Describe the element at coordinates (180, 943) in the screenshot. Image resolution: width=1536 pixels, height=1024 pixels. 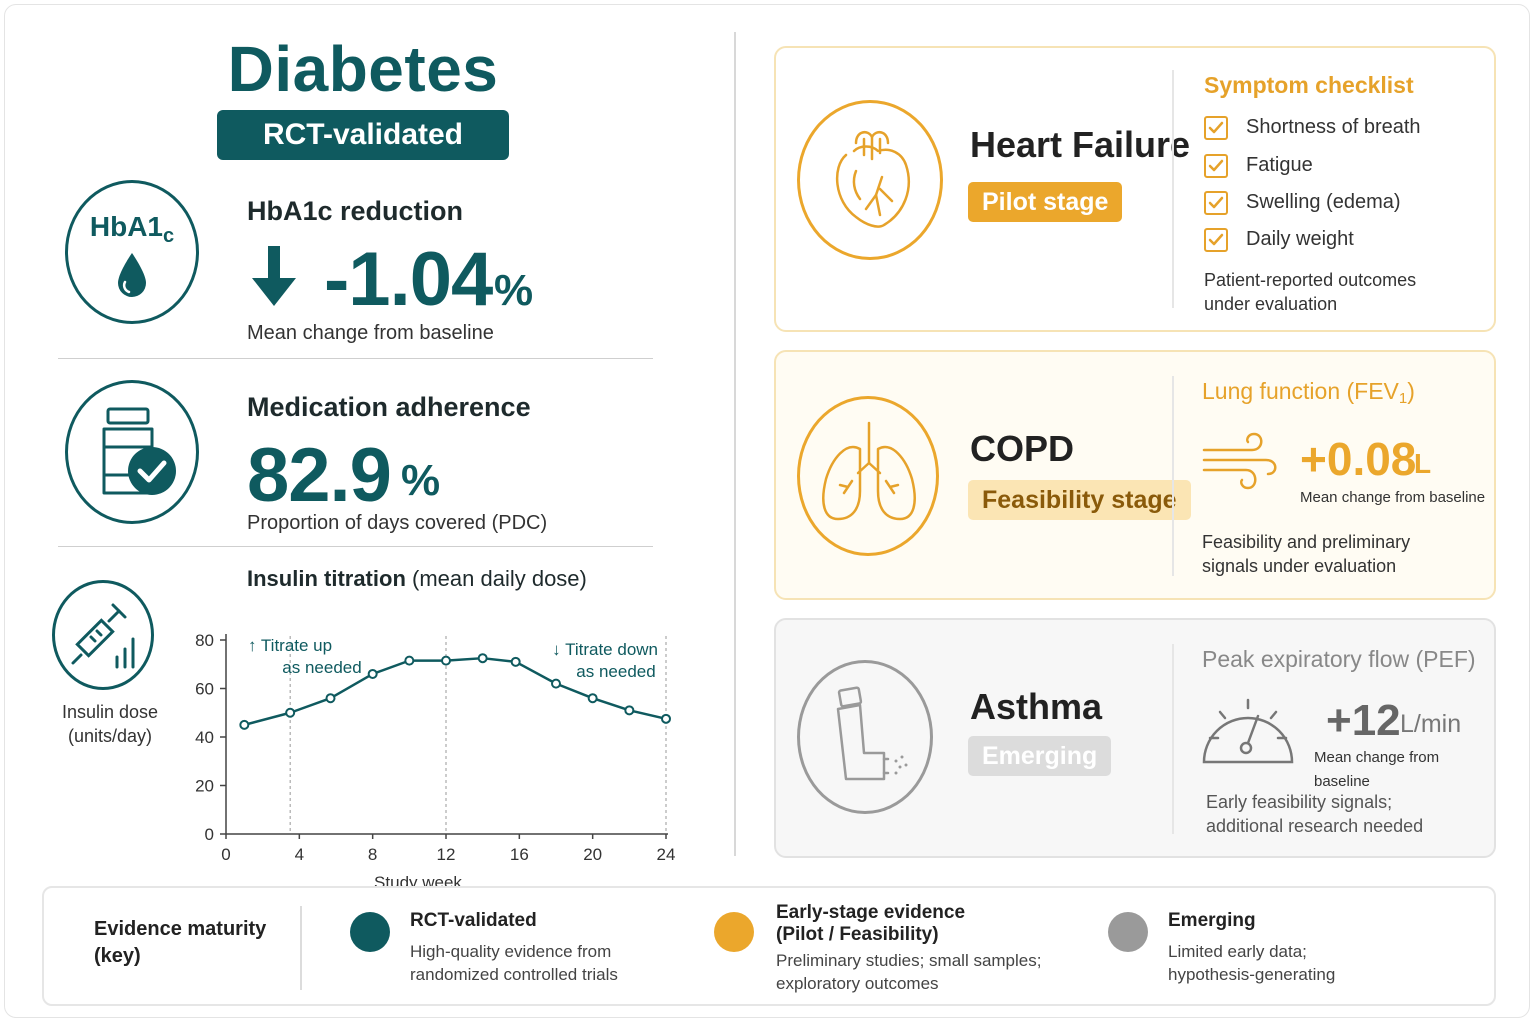
I see `legend-title: Evidence maturity (key)` at that location.